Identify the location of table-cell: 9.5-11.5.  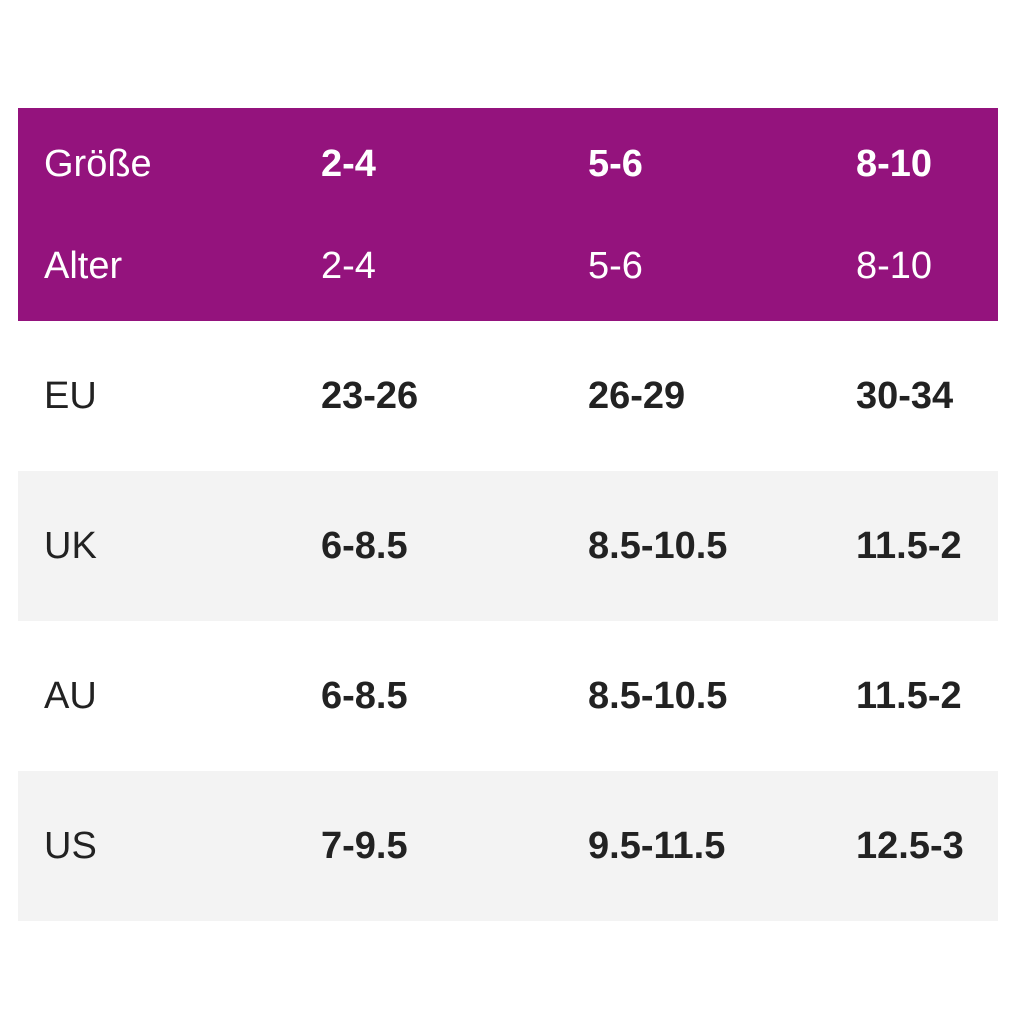
(657, 845).